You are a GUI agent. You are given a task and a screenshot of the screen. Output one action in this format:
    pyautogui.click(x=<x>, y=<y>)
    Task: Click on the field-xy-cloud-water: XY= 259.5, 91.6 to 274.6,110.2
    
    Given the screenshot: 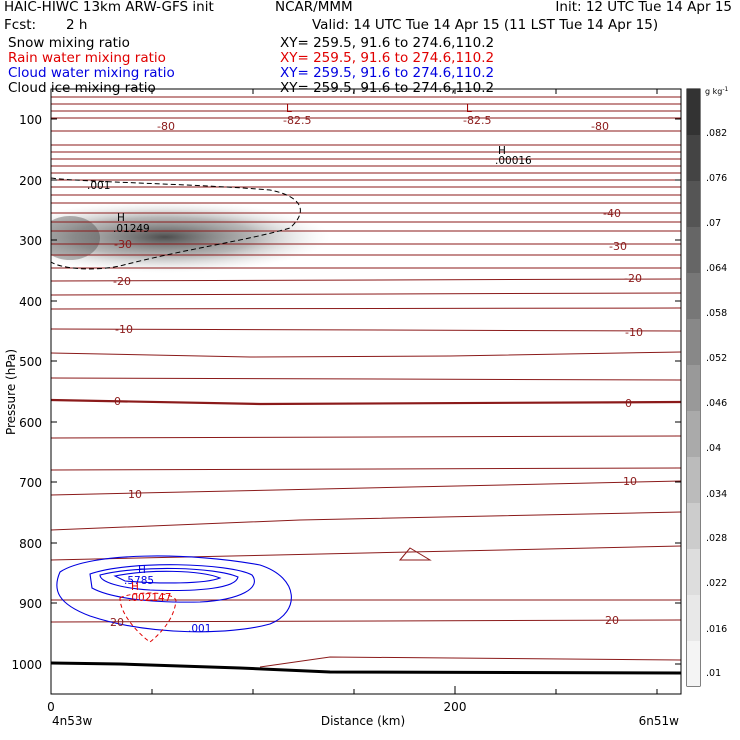 What is the action you would take?
    pyautogui.click(x=387, y=73)
    